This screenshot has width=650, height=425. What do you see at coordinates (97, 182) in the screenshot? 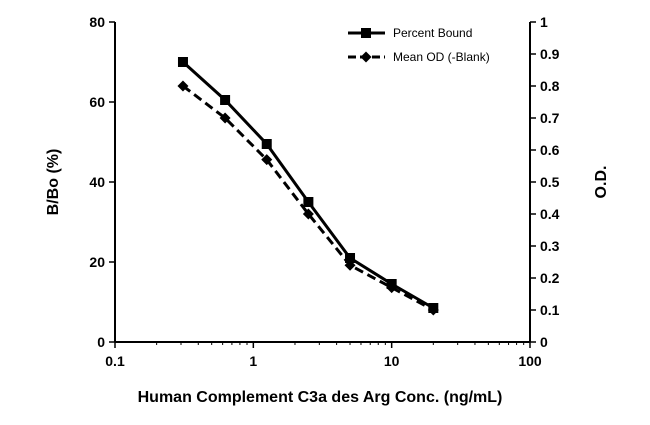
I see `y-left-tick-label: 40` at bounding box center [97, 182].